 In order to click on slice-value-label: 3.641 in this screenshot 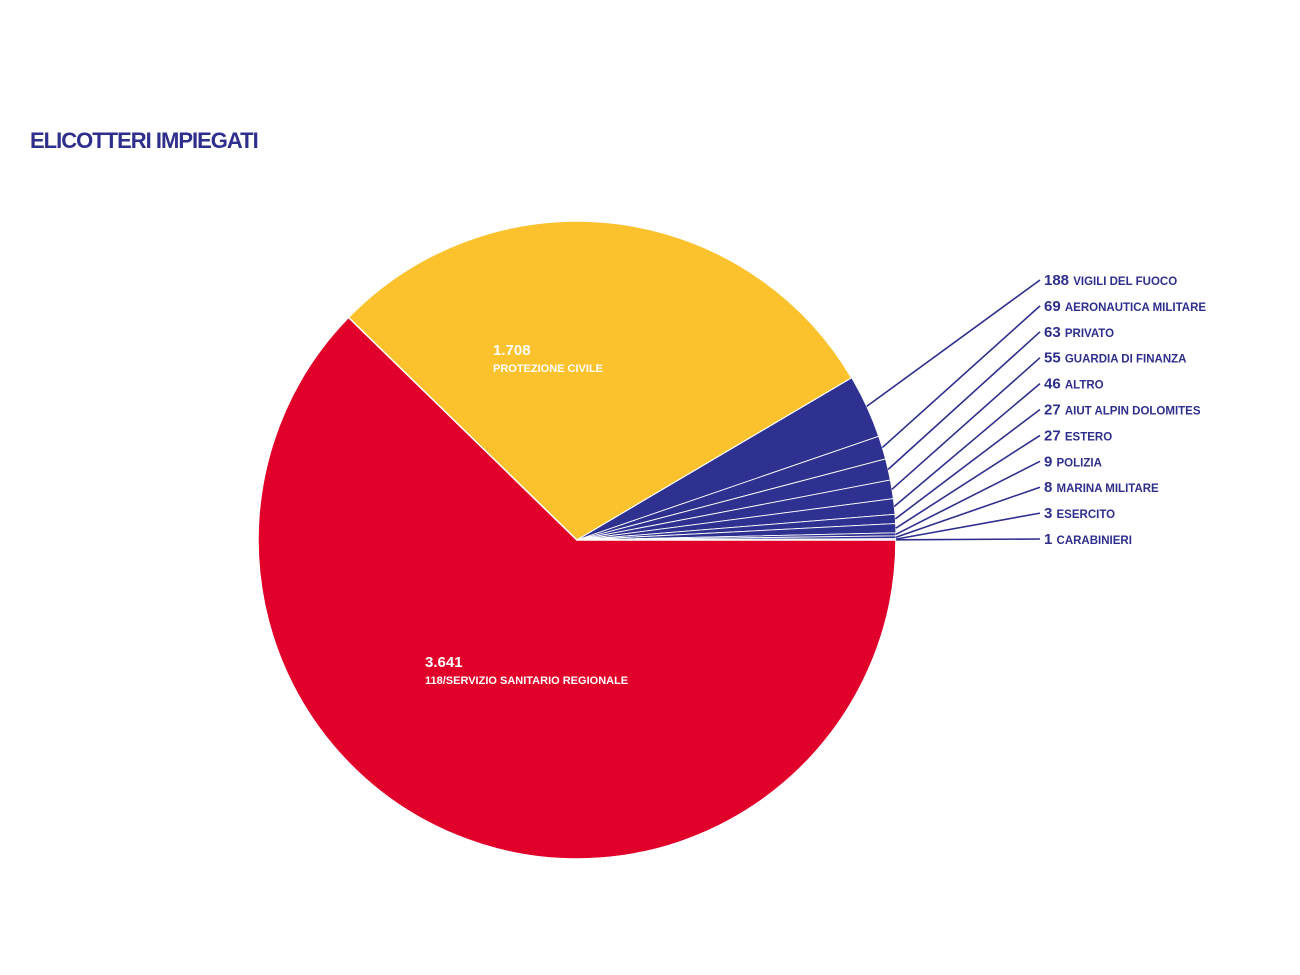, I will do `click(444, 662)`.